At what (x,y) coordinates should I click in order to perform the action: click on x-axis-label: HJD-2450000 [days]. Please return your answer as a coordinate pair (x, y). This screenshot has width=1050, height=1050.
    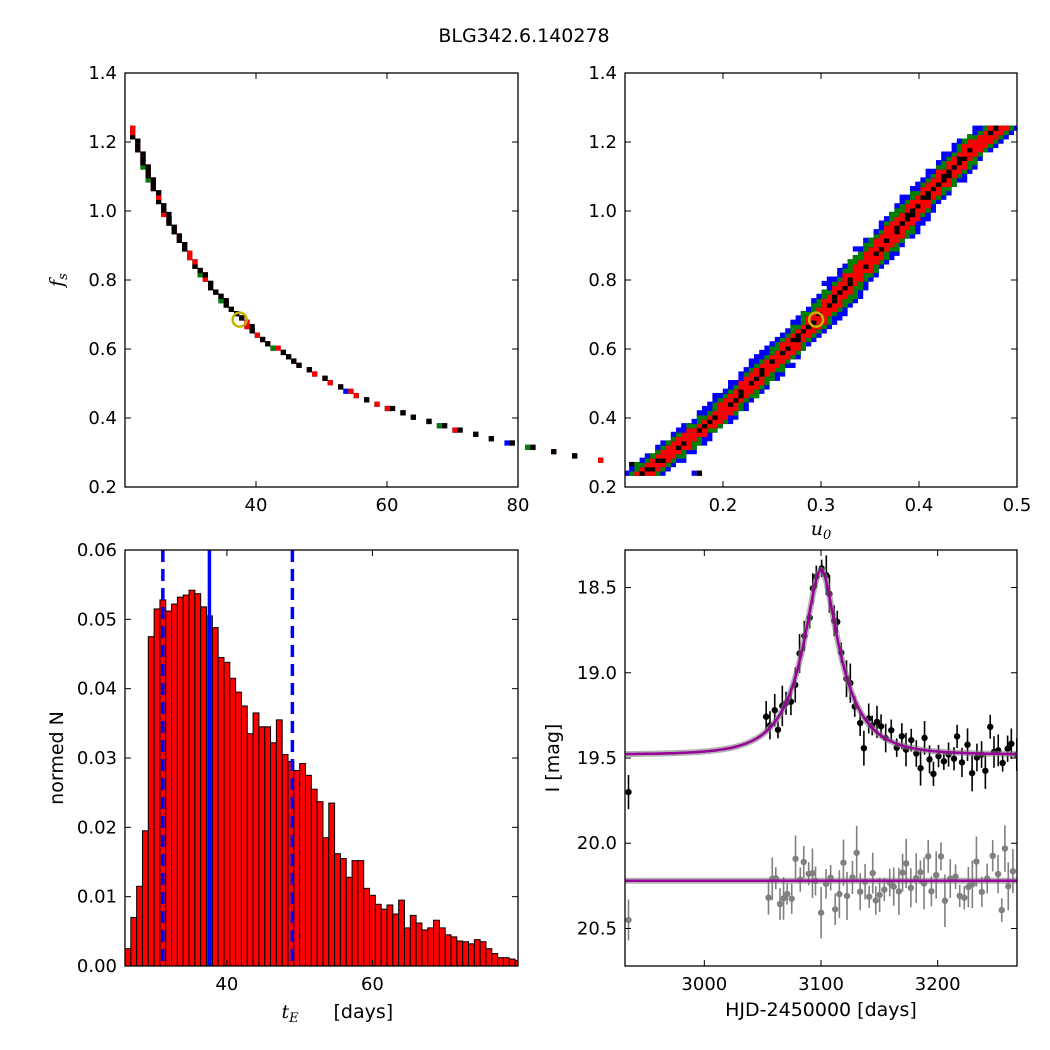
    Looking at the image, I should click on (821, 1010).